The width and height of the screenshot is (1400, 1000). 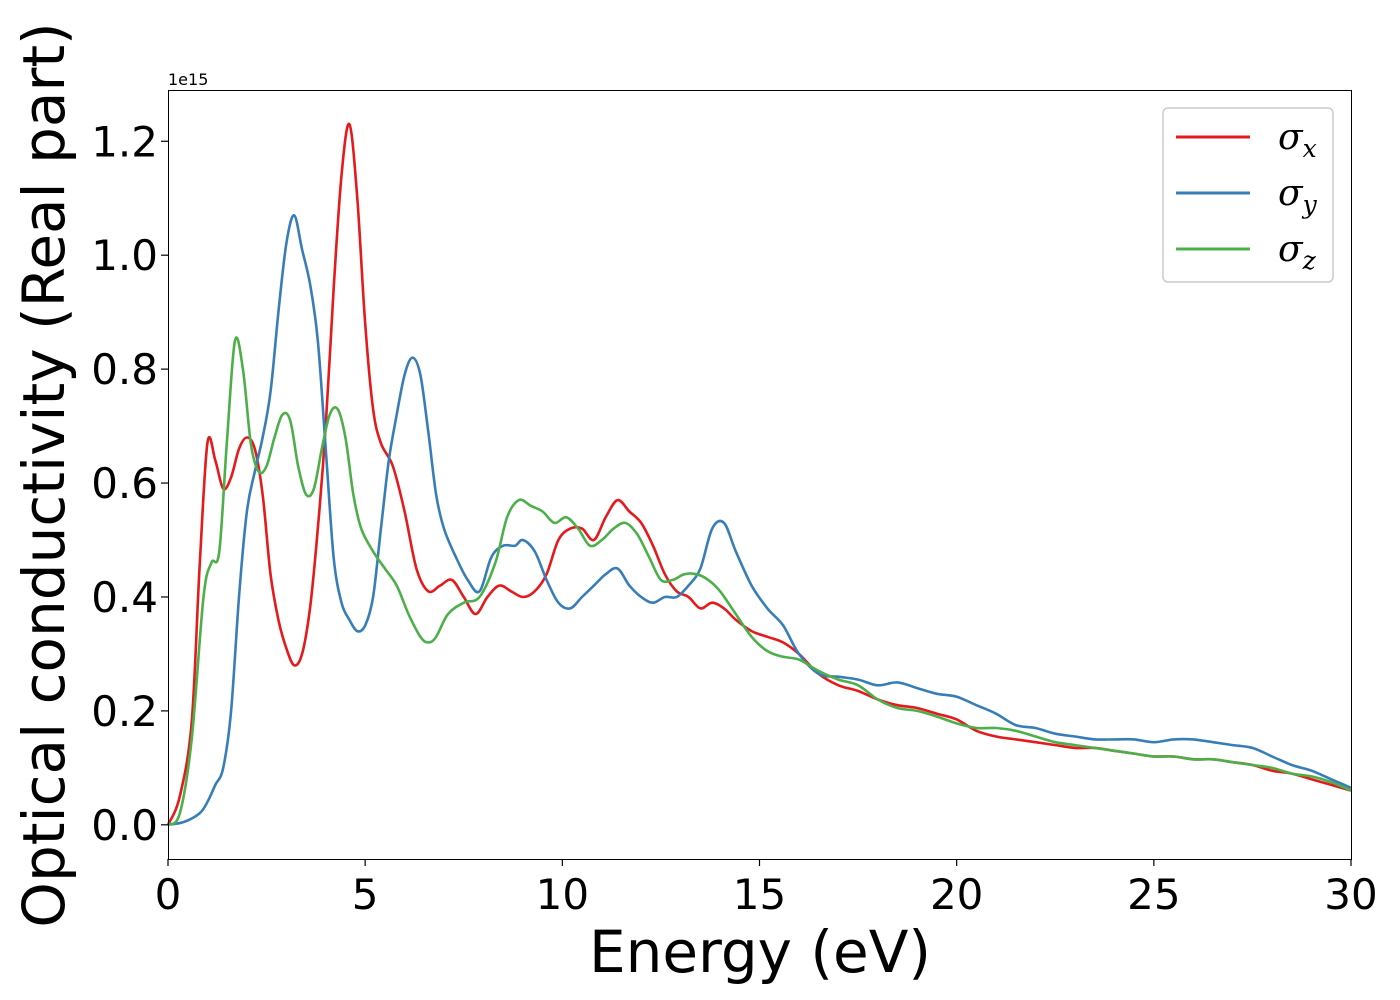 What do you see at coordinates (1298, 196) in the screenshot?
I see `legend-label-y: σy` at bounding box center [1298, 196].